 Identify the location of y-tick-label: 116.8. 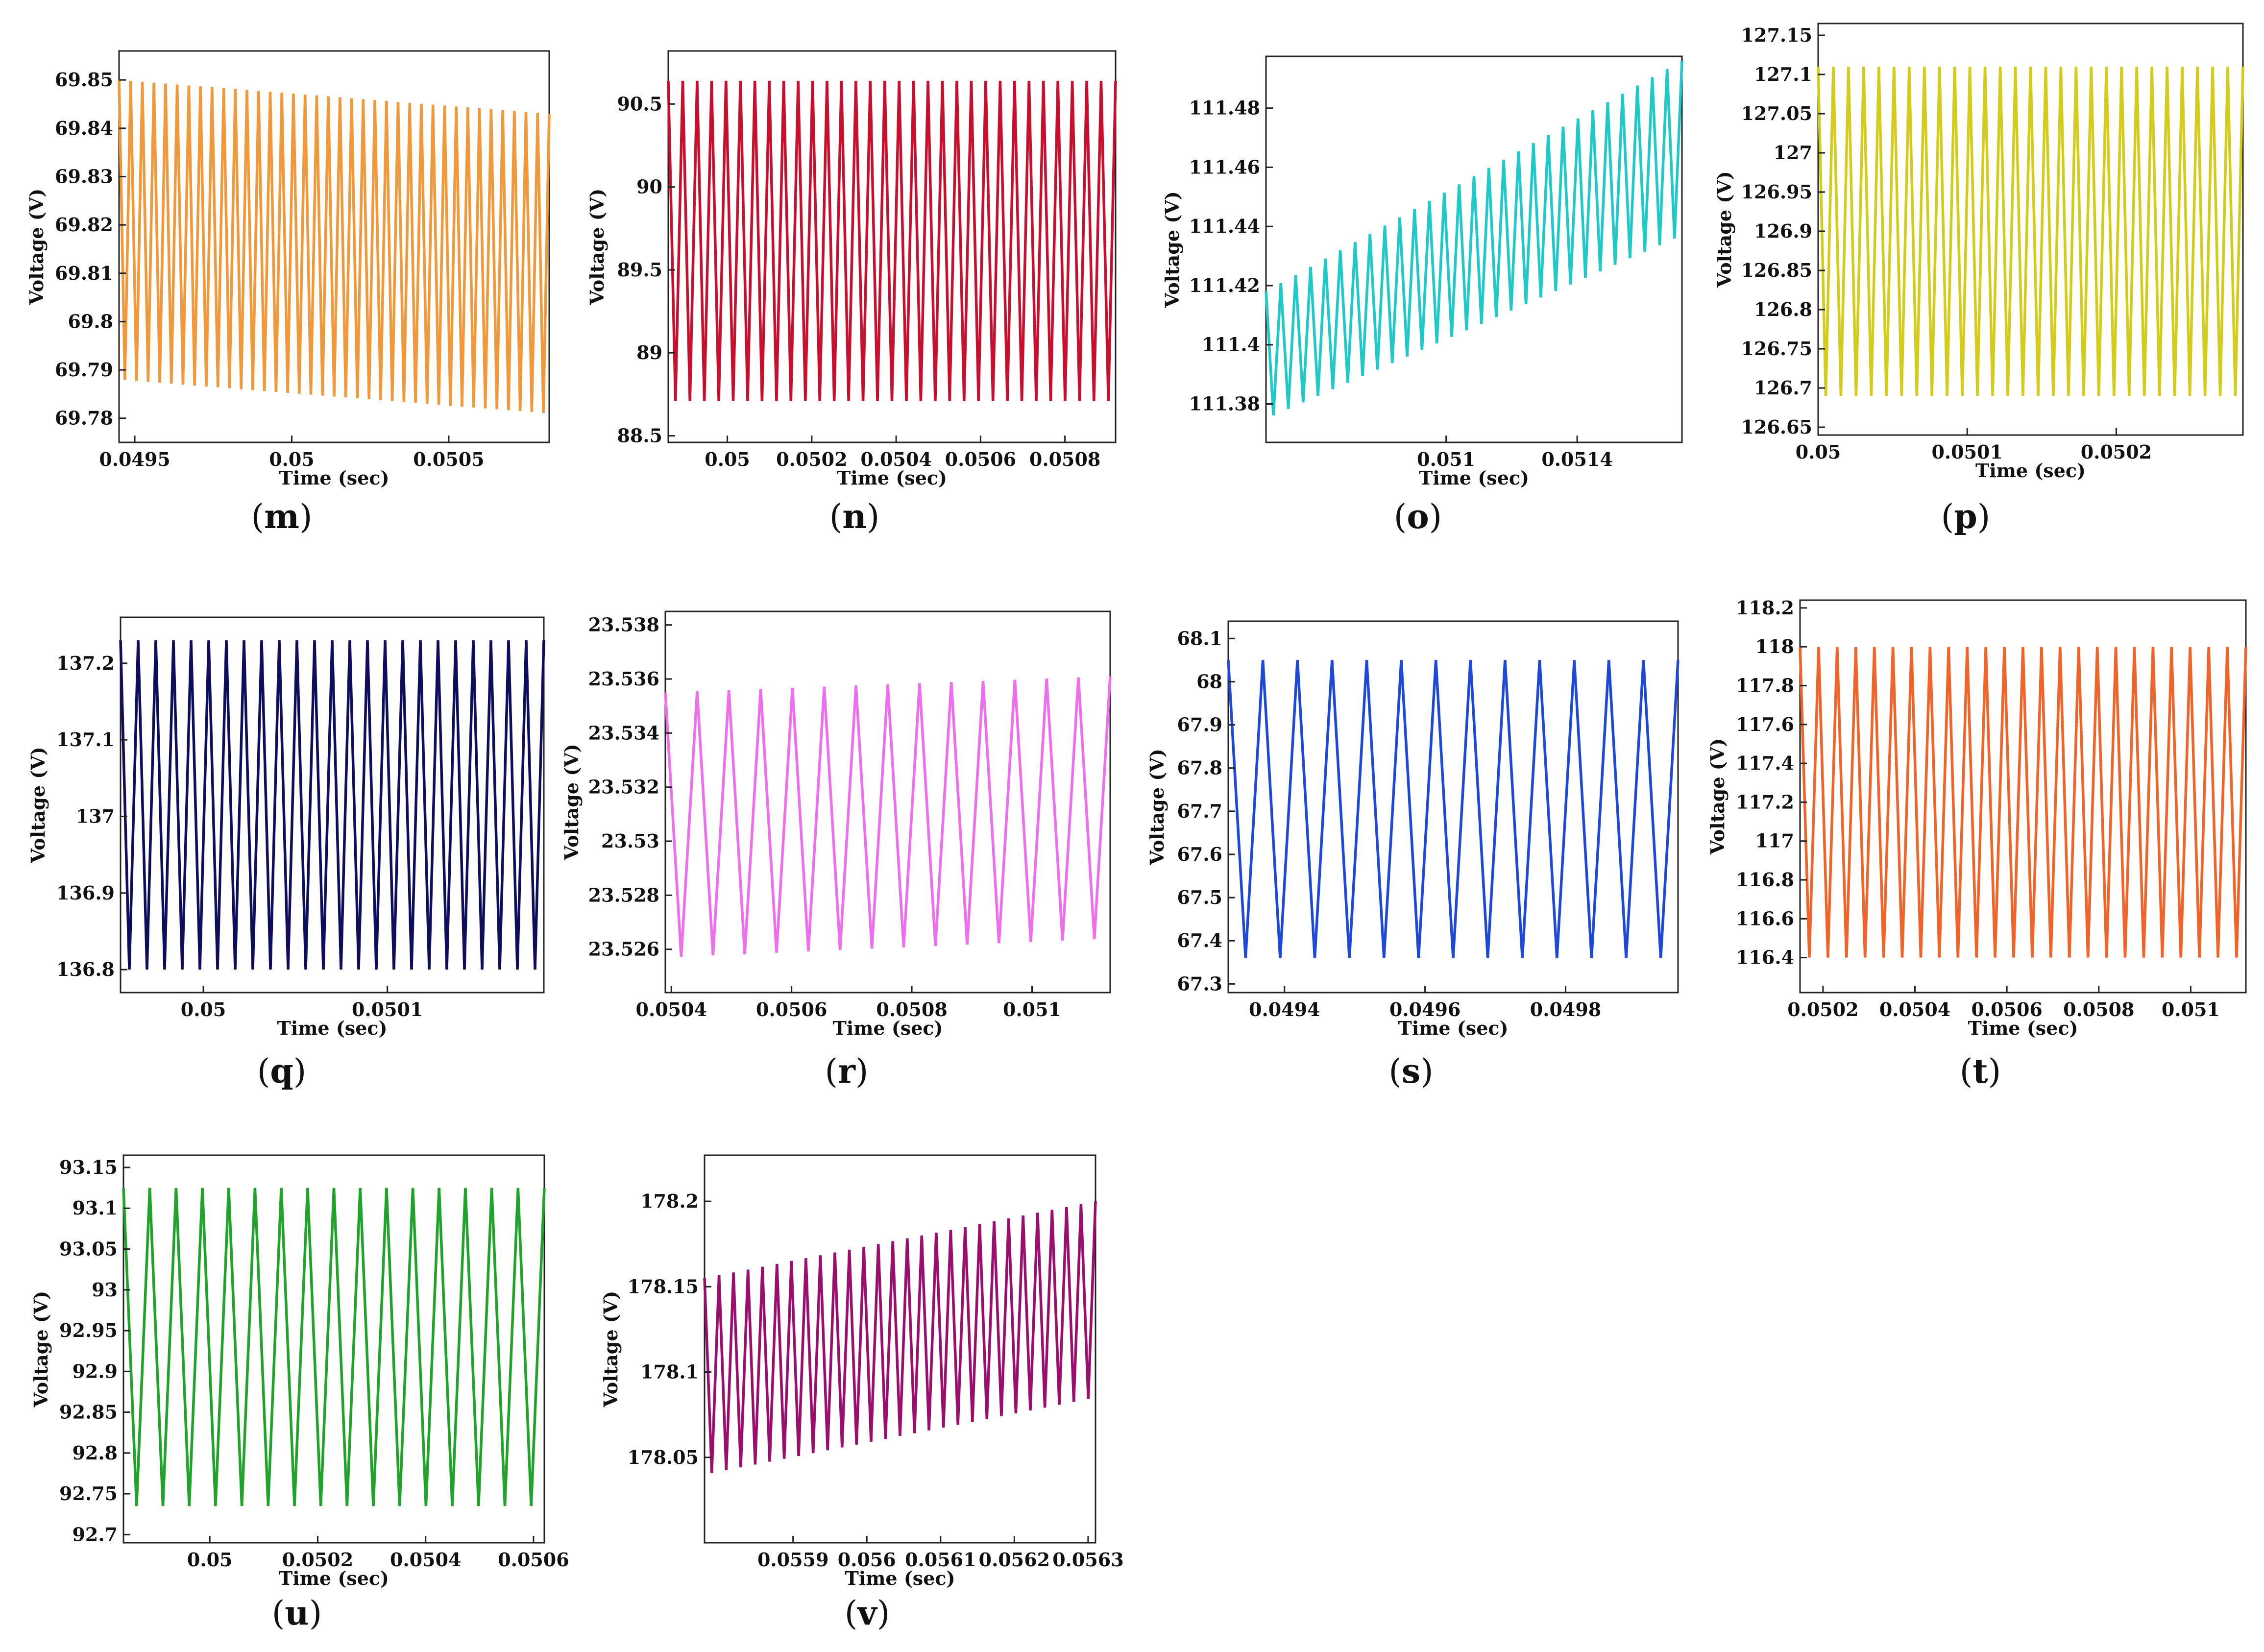
(1765, 880).